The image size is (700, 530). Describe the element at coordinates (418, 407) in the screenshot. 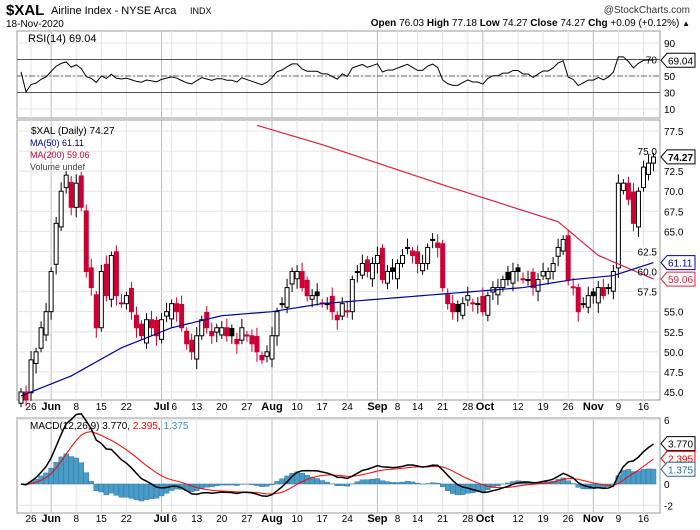

I see `x-tick-label: 14` at that location.